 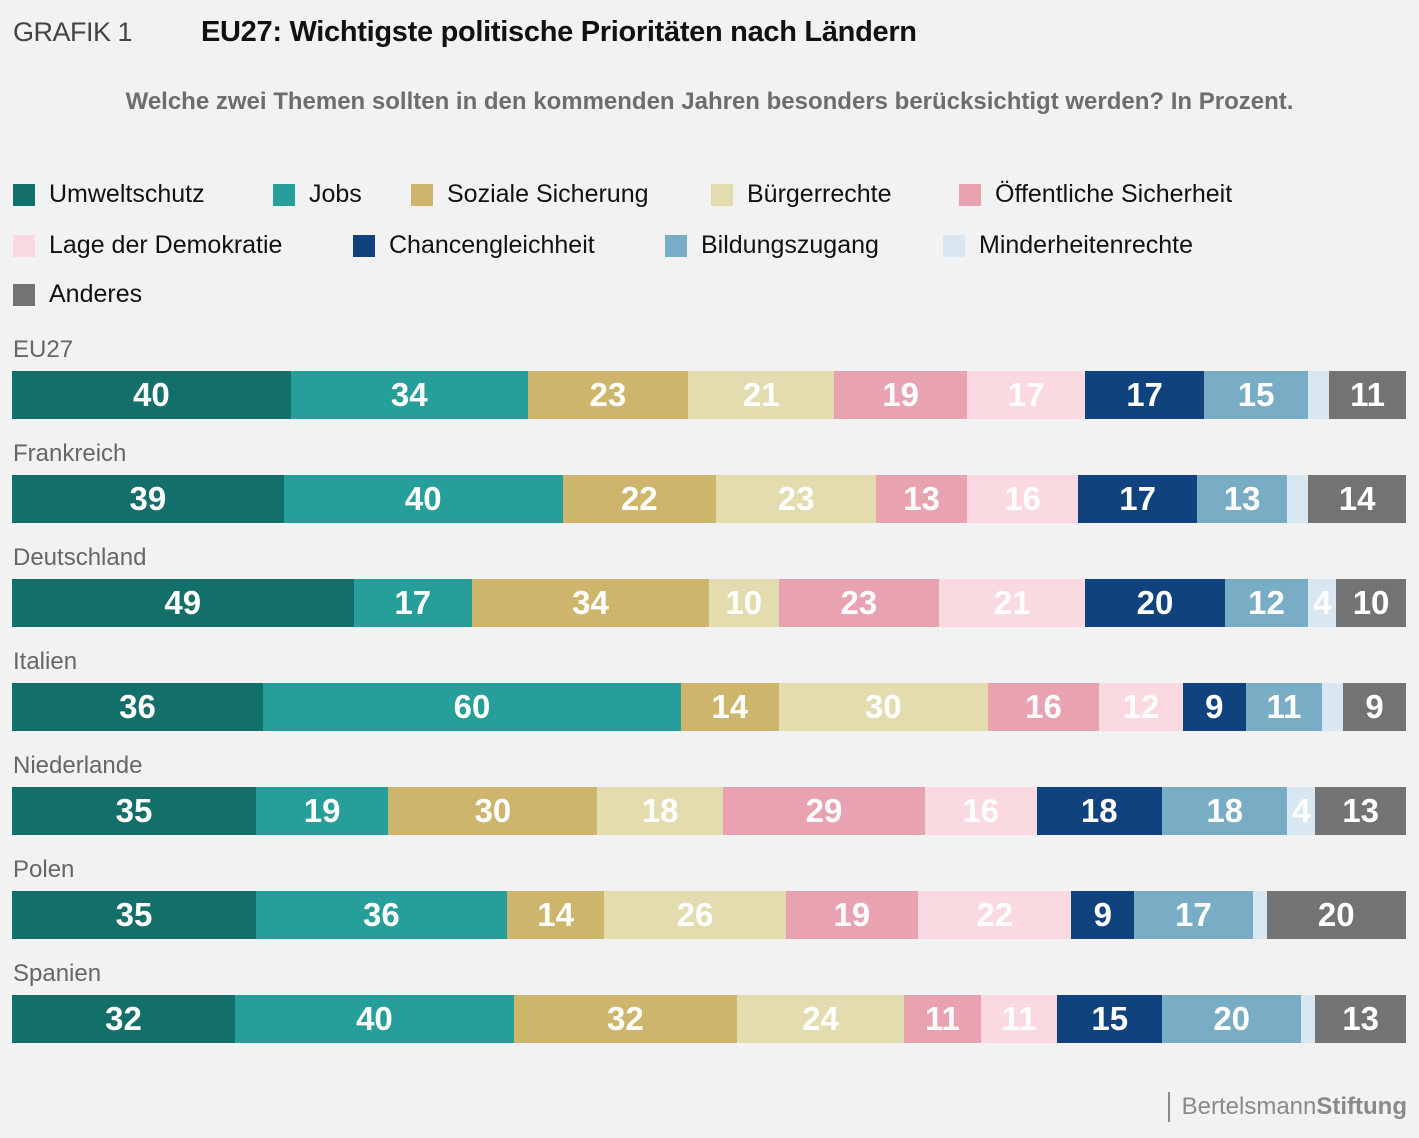 I want to click on data-label: 19, so click(x=322, y=810).